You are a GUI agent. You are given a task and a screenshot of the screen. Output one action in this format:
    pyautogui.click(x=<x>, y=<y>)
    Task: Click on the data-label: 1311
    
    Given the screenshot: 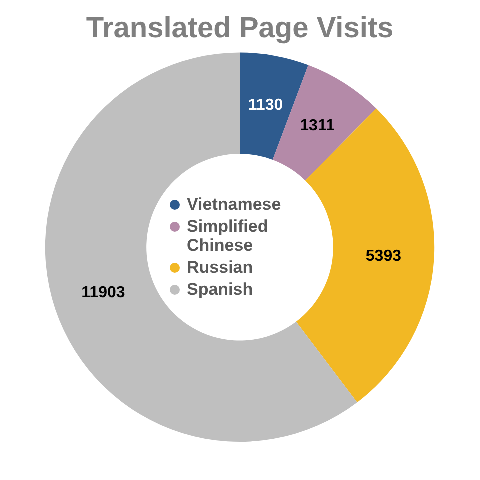 What is the action you would take?
    pyautogui.click(x=317, y=125)
    